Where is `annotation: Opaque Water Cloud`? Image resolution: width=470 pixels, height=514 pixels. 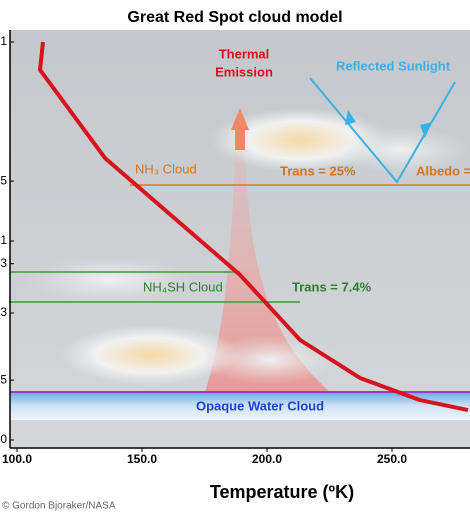
annotation: Opaque Water Cloud is located at coordinates (260, 405).